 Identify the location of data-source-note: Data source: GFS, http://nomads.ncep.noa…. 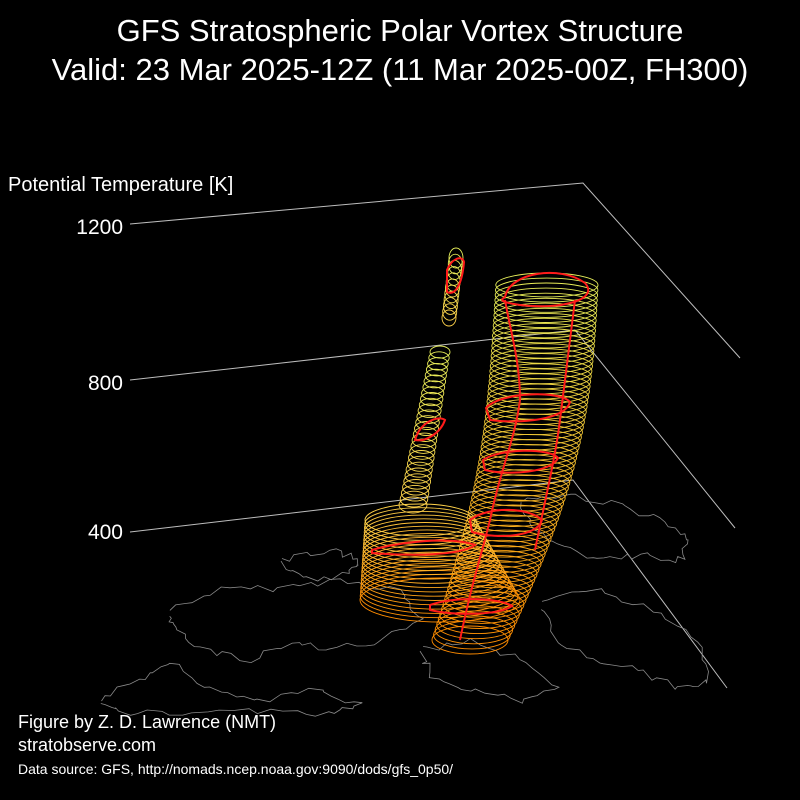
(236, 769).